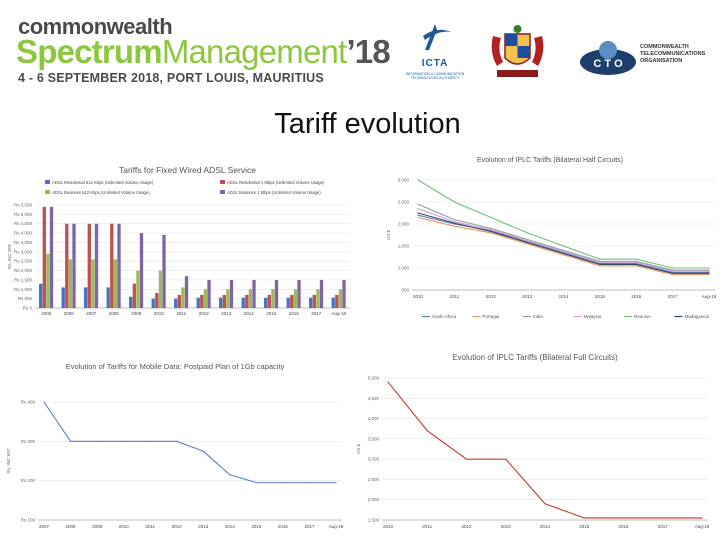  Describe the element at coordinates (374, 438) in the screenshot. I see `y-tick-label: 3,500` at that location.